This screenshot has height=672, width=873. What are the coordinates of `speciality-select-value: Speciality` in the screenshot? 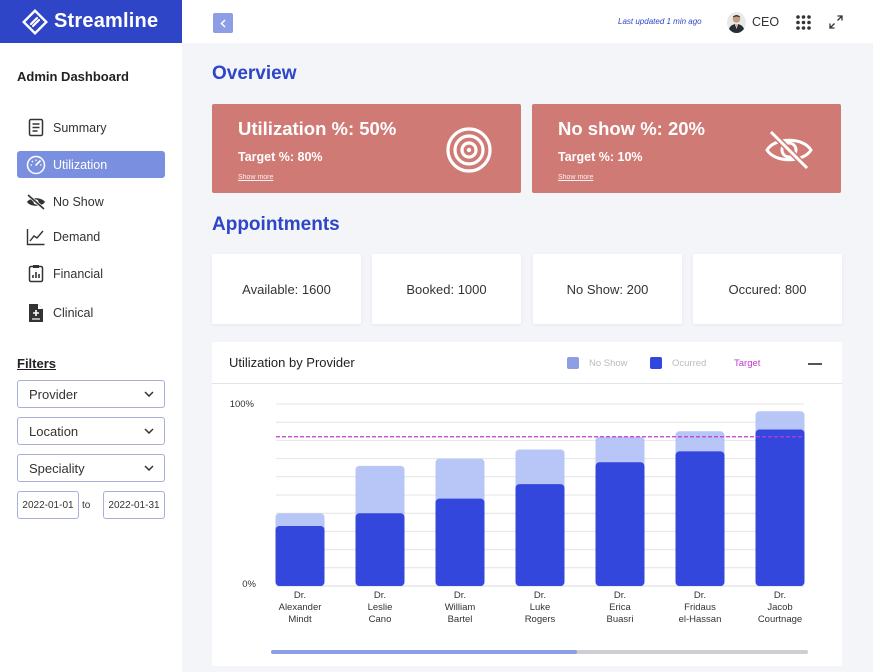 It's located at (57, 468).